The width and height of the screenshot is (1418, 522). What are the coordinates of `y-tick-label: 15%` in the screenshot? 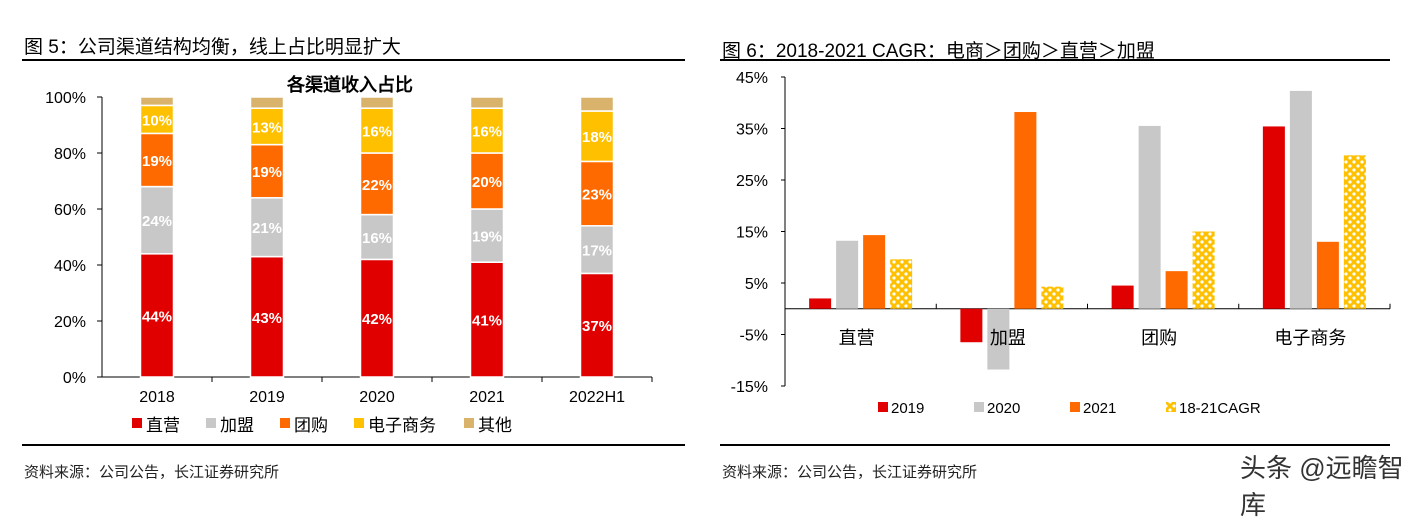 It's located at (752, 233).